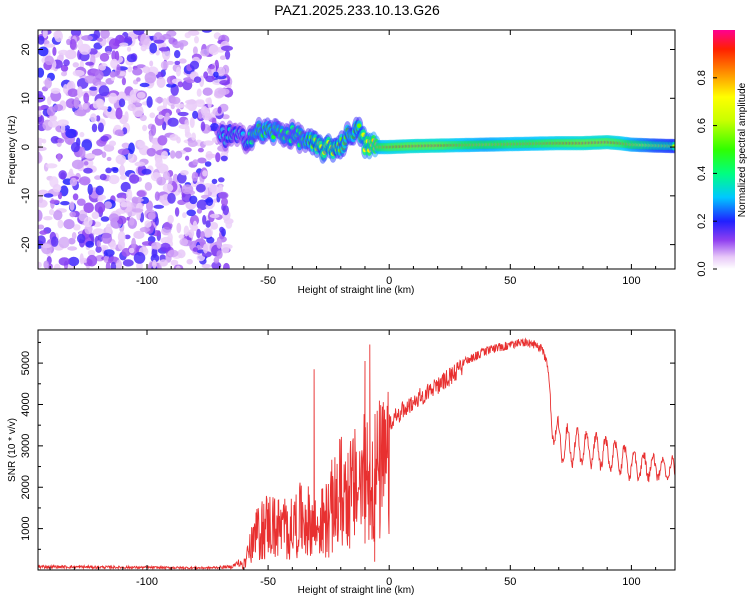 The image size is (750, 600). What do you see at coordinates (702, 125) in the screenshot?
I see `colorbar-tick-label: 0.6` at bounding box center [702, 125].